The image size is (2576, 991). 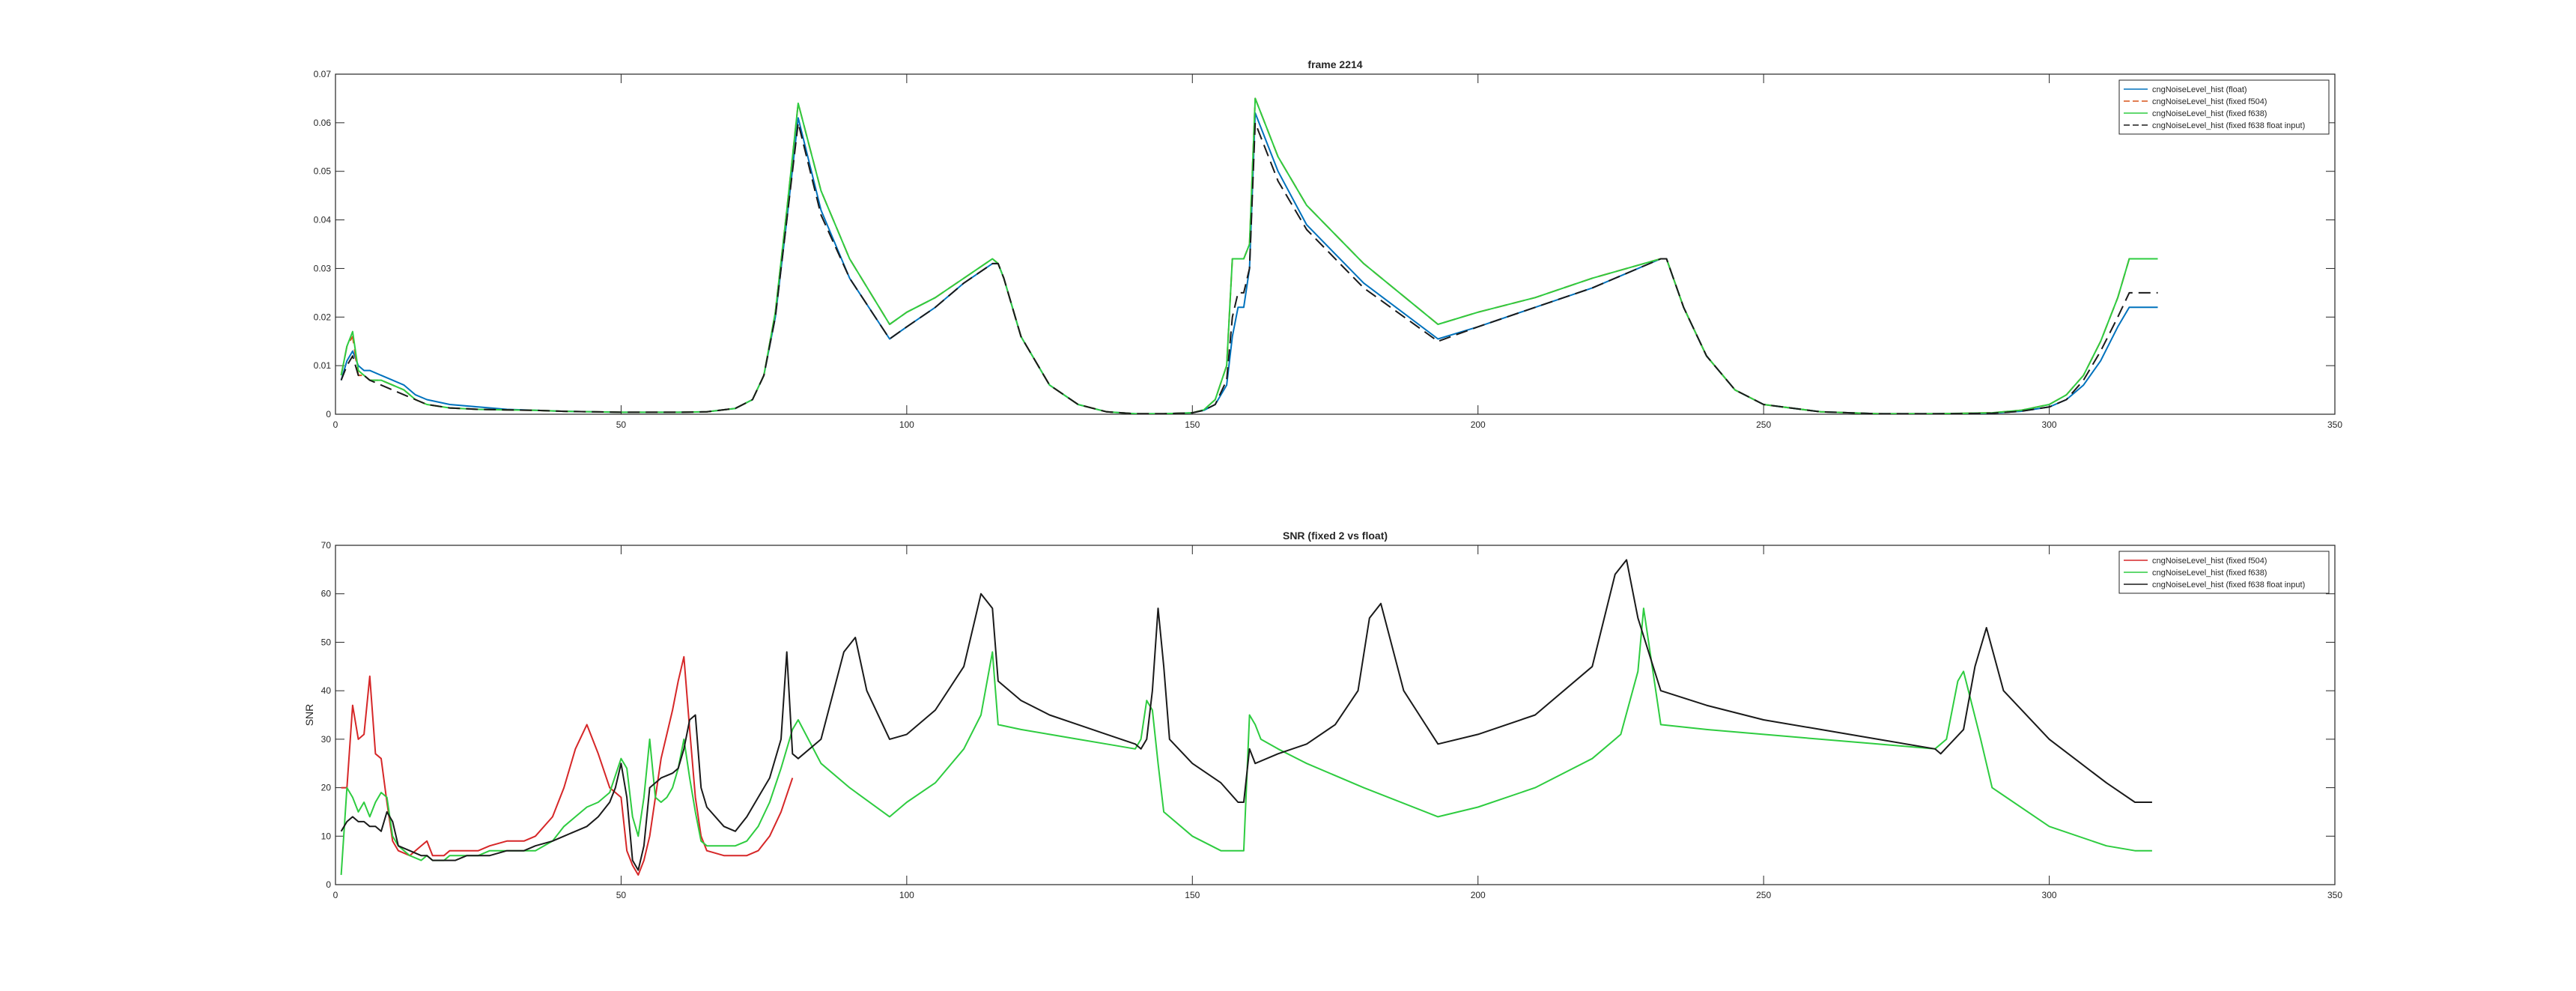 I want to click on y-tick-label: 60, so click(x=326, y=594).